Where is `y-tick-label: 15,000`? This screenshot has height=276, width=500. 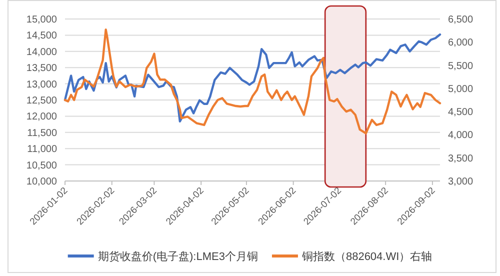
y-tick-label: 15,000 is located at coordinates (42, 20).